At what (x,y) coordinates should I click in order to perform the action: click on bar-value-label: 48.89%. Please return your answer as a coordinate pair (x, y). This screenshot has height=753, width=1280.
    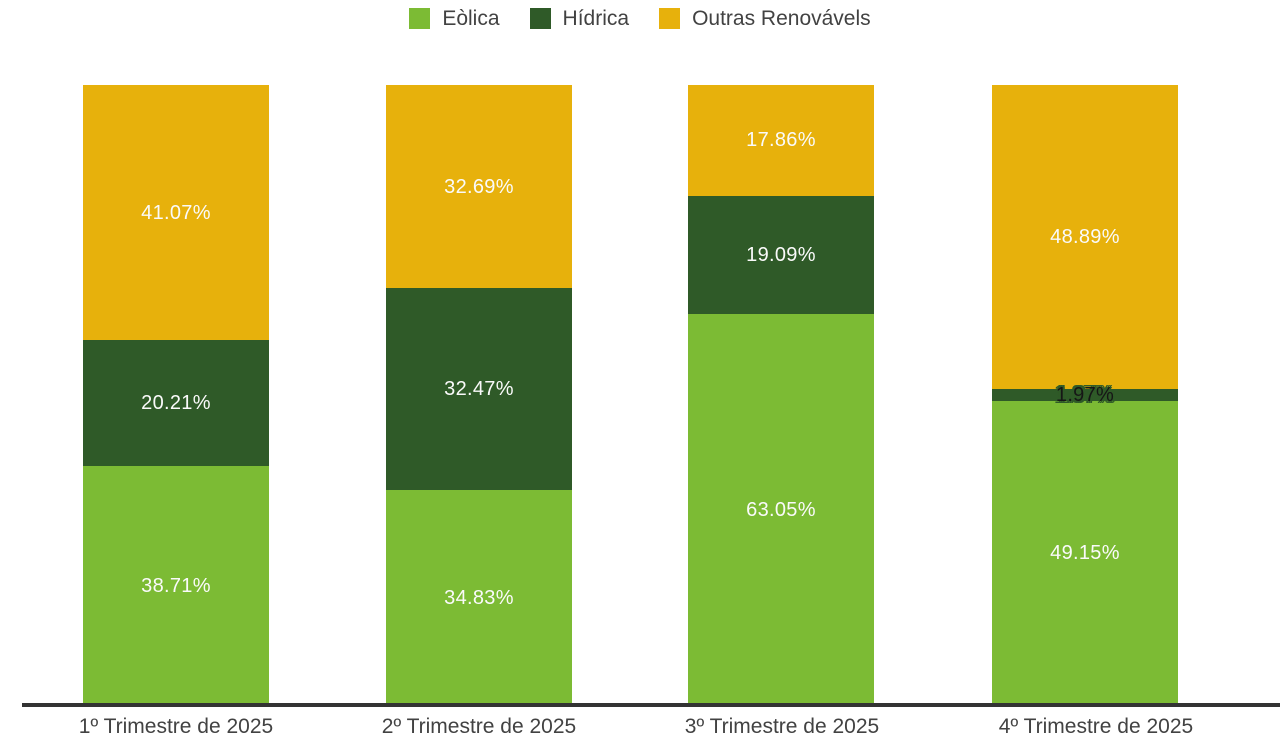
    Looking at the image, I should click on (1085, 236).